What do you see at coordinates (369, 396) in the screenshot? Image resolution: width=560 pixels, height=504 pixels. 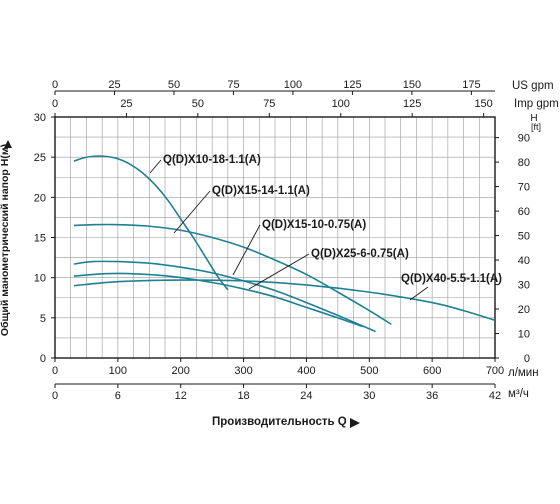 I see `m3h-tick-label: 30` at bounding box center [369, 396].